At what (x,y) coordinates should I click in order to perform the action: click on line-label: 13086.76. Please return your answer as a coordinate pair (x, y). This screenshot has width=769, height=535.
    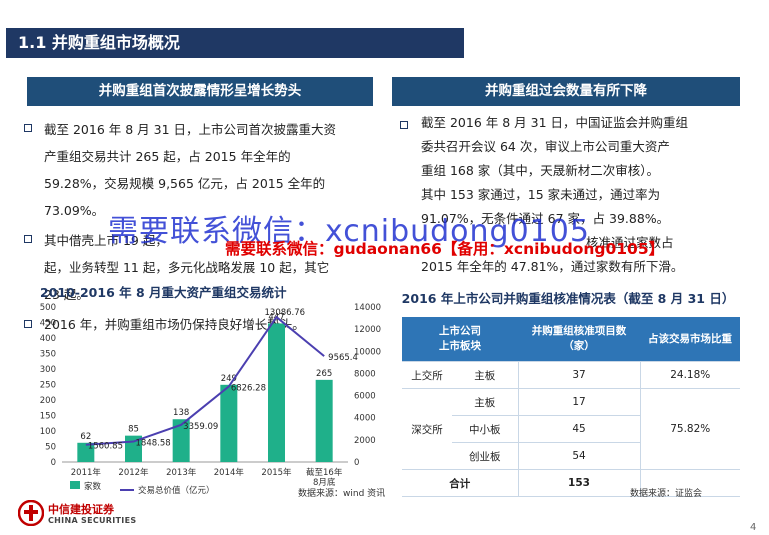
    Looking at the image, I should click on (285, 313).